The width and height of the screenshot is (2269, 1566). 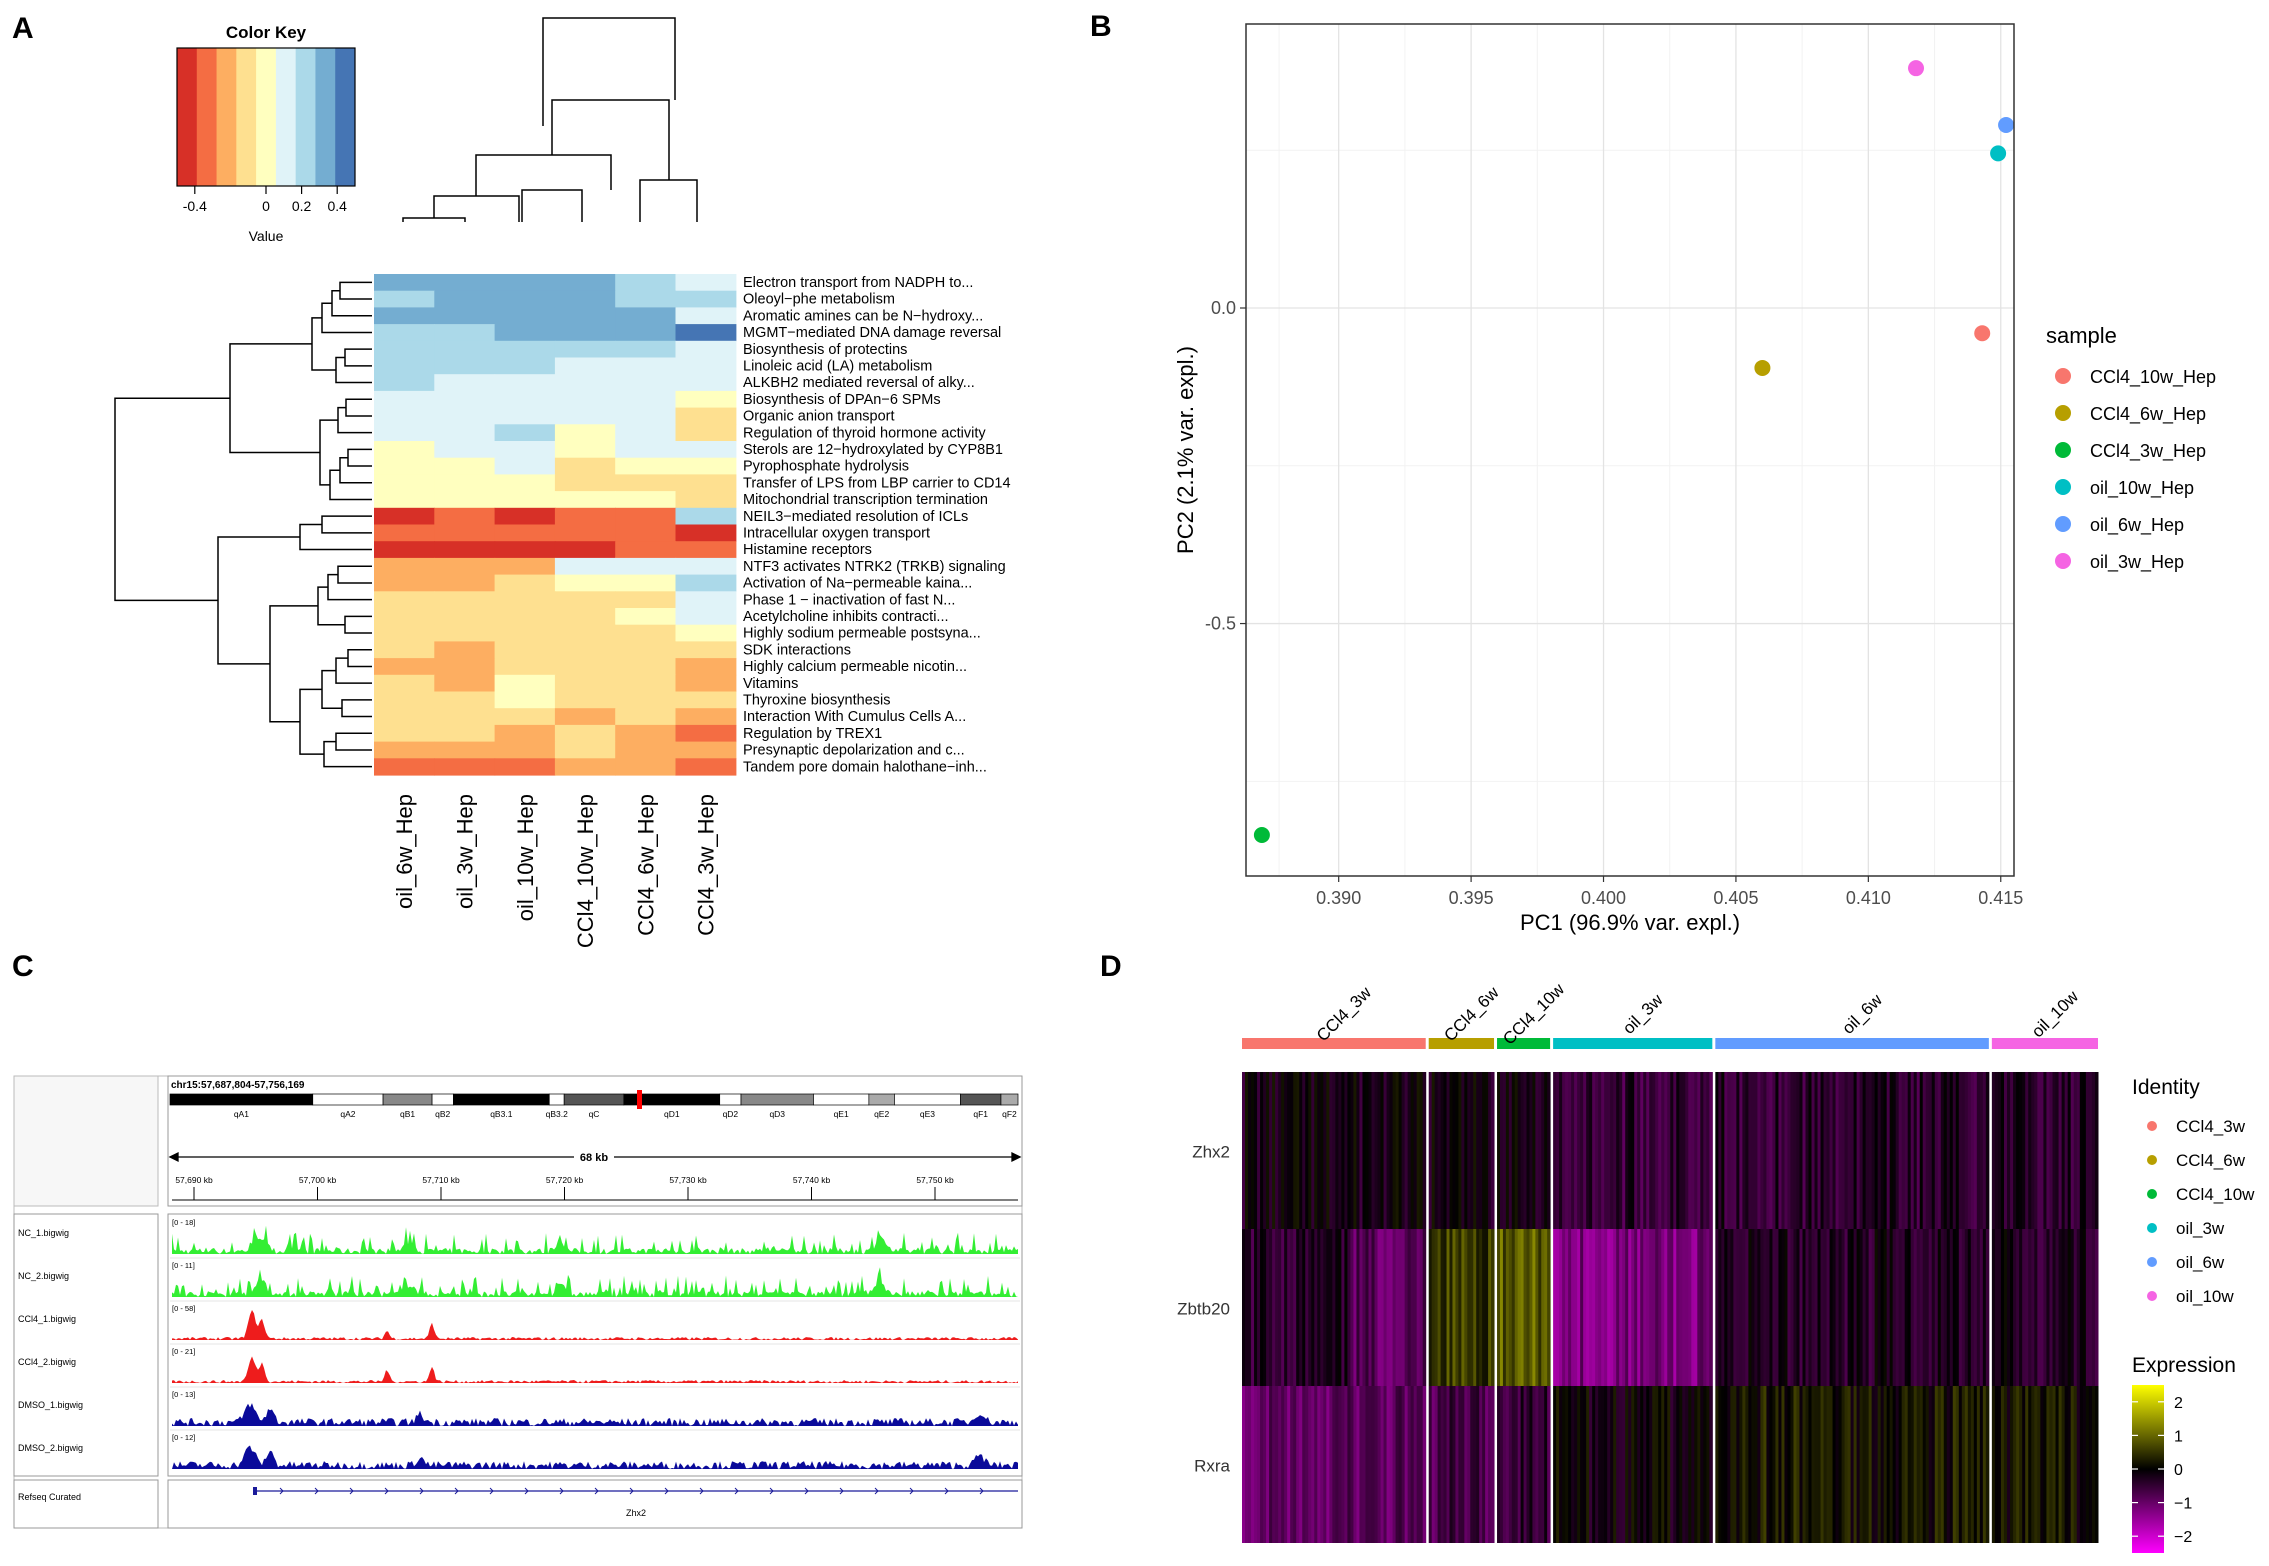 What do you see at coordinates (855, 517) in the screenshot?
I see `pathway-label: NEIL3−mediated resolution of ICLs` at bounding box center [855, 517].